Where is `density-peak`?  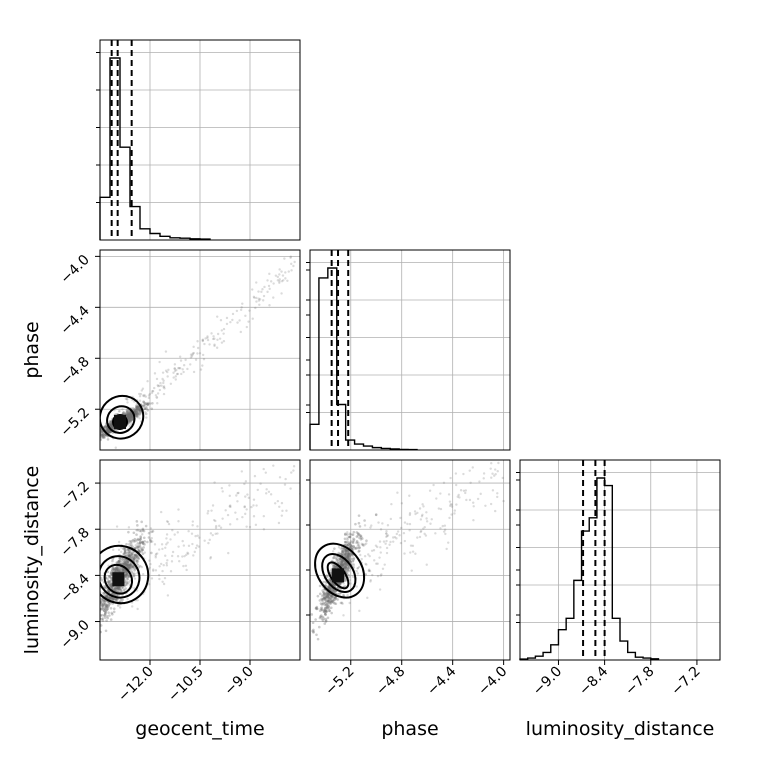
density-peak is located at coordinates (120, 421).